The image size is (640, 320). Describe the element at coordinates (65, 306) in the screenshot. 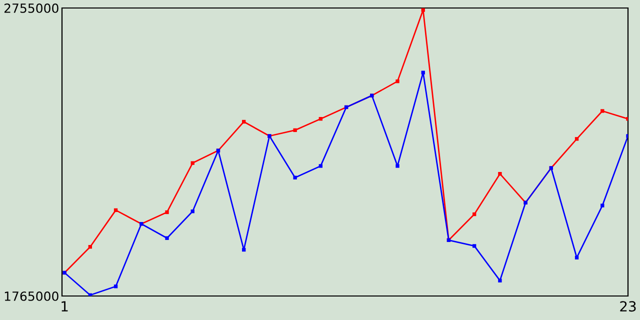

I see `x-tick-label: 1` at that location.